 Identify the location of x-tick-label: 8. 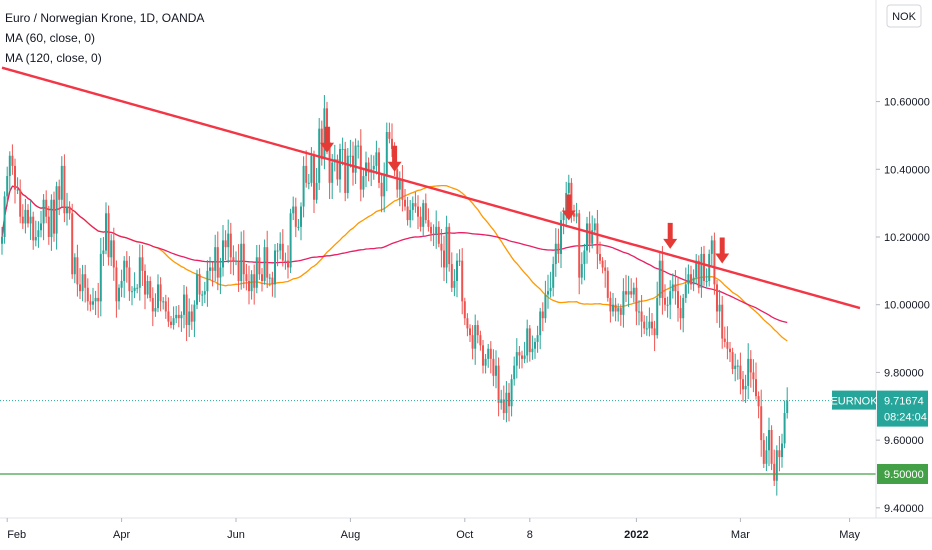
(530, 535).